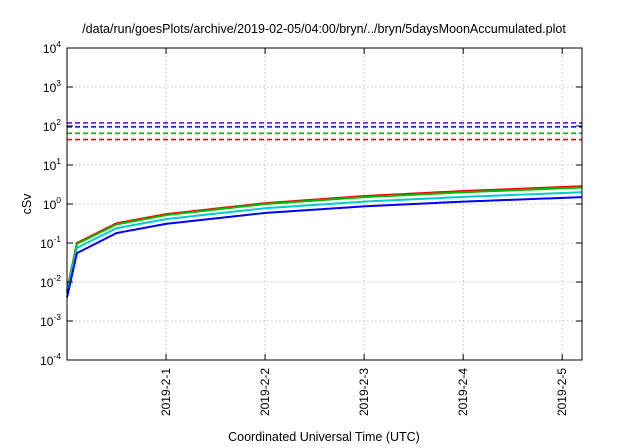 This screenshot has height=448, width=640. Describe the element at coordinates (52, 86) in the screenshot. I see `y-tick-label: 10³` at that location.